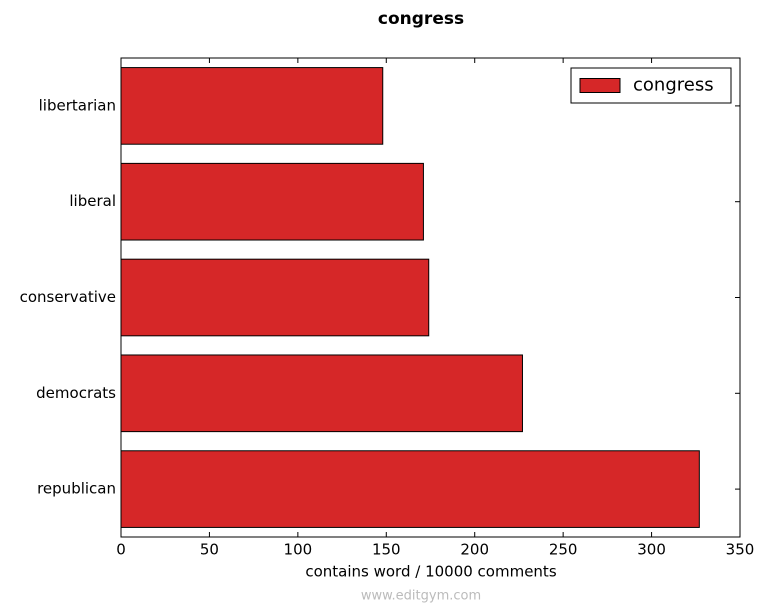 The image size is (765, 614). Describe the element at coordinates (298, 550) in the screenshot. I see `x-tick-label: 100` at that location.